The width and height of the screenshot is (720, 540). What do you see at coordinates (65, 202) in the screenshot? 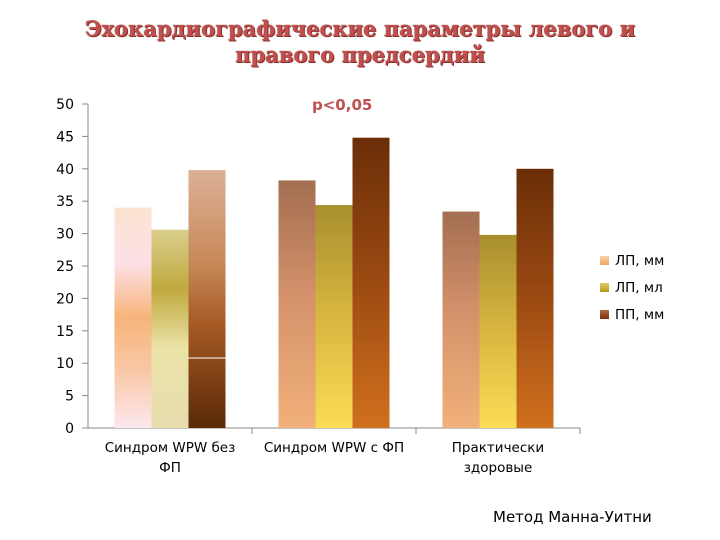
I see `y-tick-label: 35` at bounding box center [65, 202].